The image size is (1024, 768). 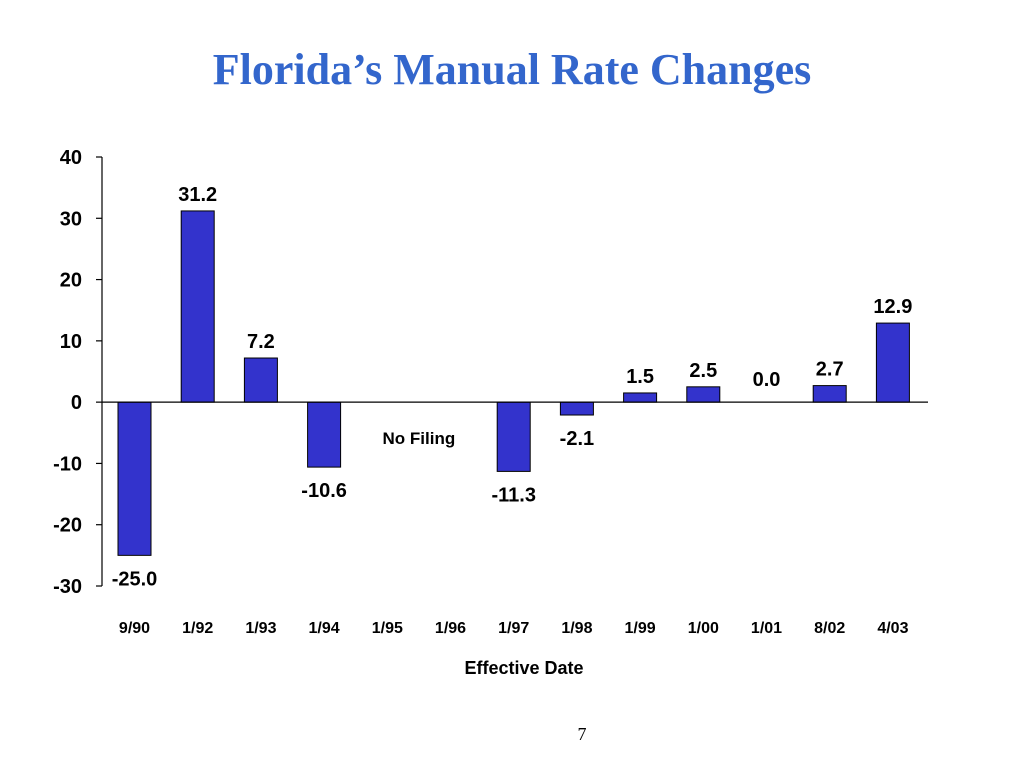 I want to click on y-tick-label: 40, so click(x=71, y=158).